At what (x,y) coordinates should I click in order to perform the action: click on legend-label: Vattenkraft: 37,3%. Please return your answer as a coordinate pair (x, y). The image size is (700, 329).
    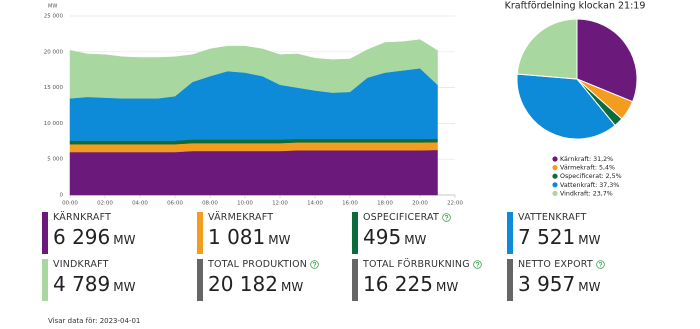
    Looking at the image, I should click on (589, 185).